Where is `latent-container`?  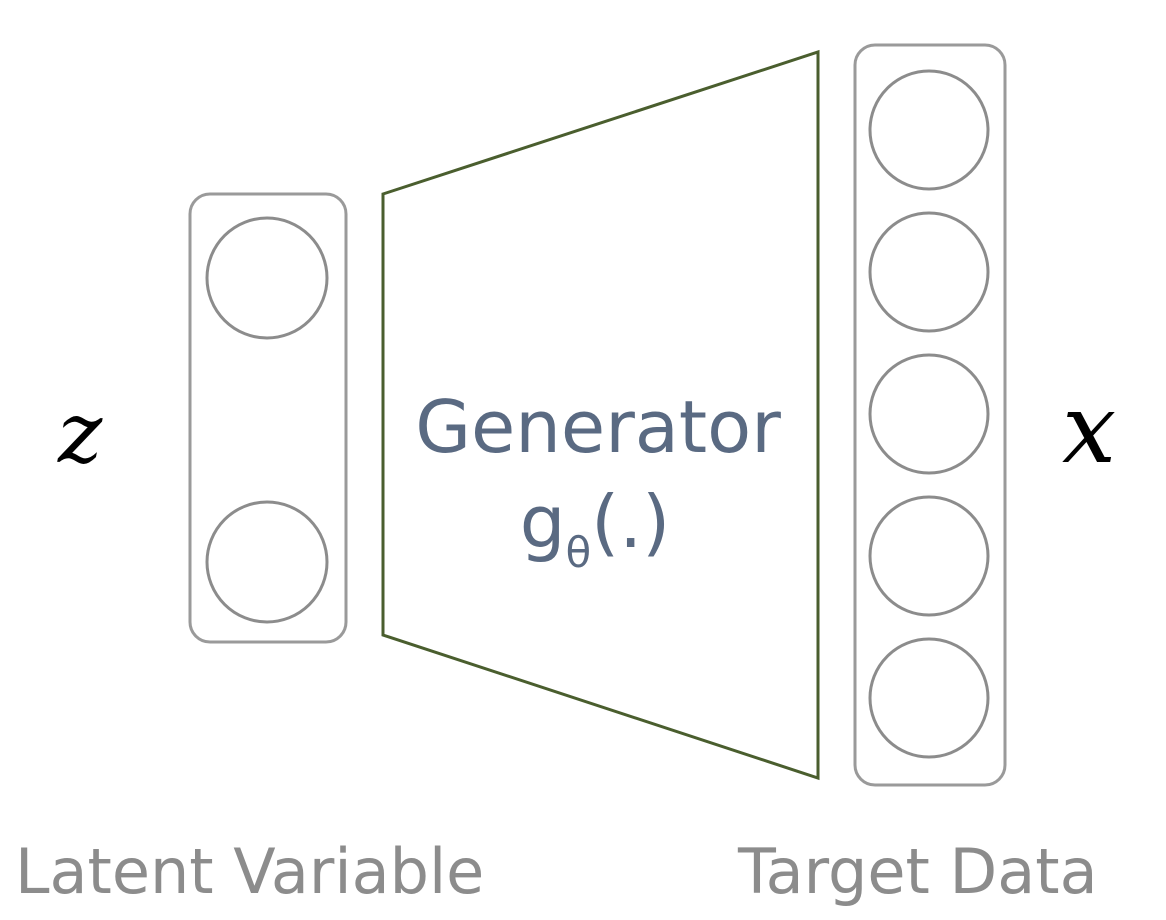
latent-container is located at coordinates (268, 418).